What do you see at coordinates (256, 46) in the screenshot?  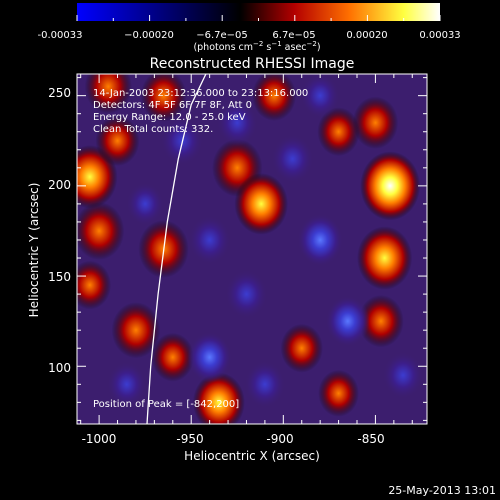 I see `colorbar-unit-label: (photons cm−2 s−1 asec−2)` at bounding box center [256, 46].